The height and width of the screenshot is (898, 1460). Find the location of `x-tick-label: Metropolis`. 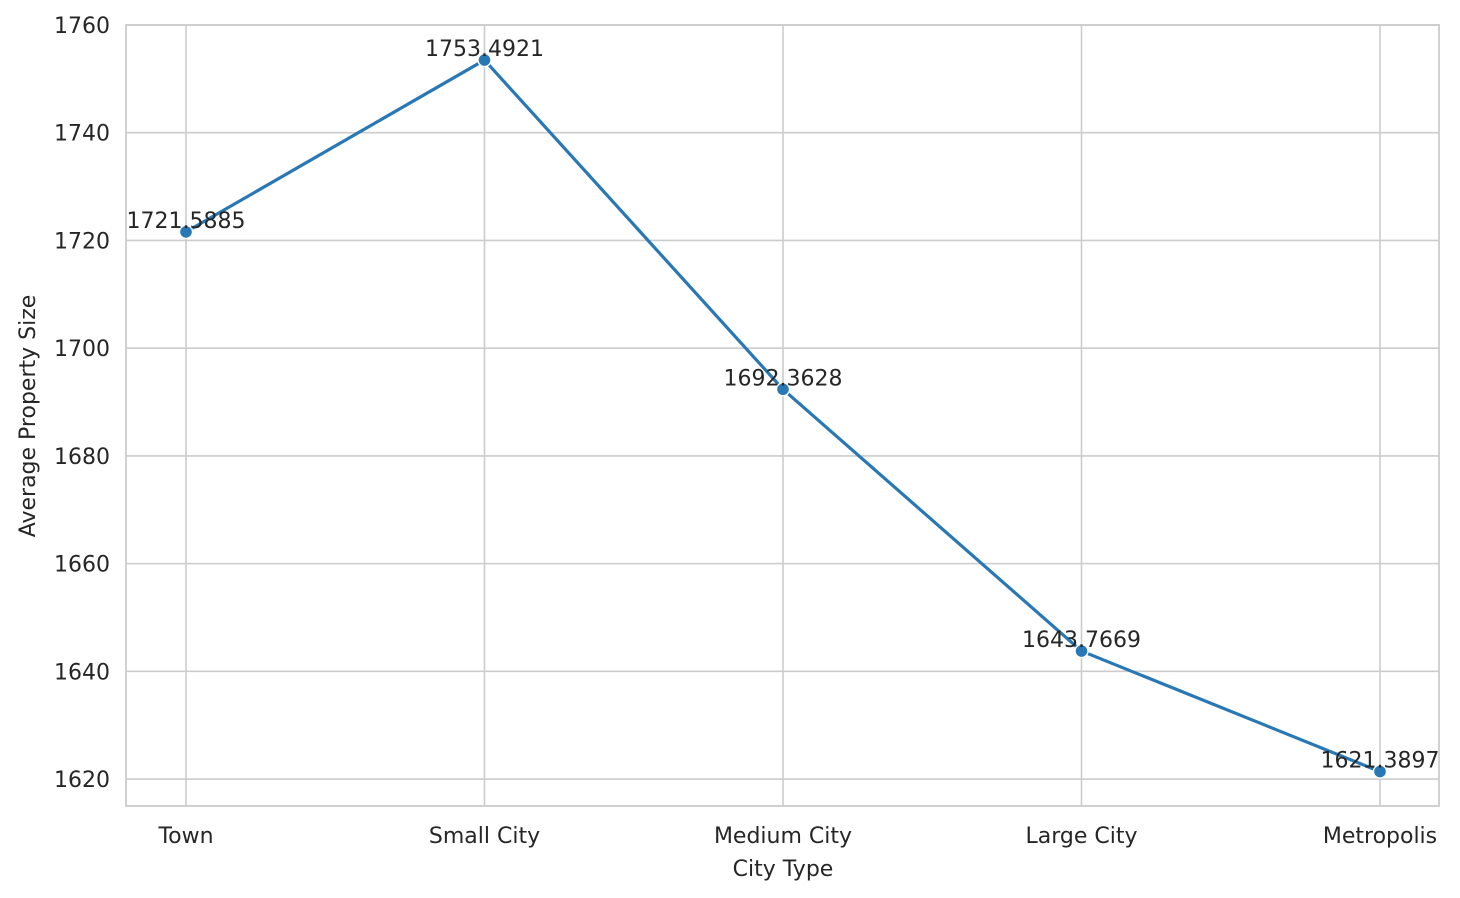

x-tick-label: Metropolis is located at coordinates (1380, 836).